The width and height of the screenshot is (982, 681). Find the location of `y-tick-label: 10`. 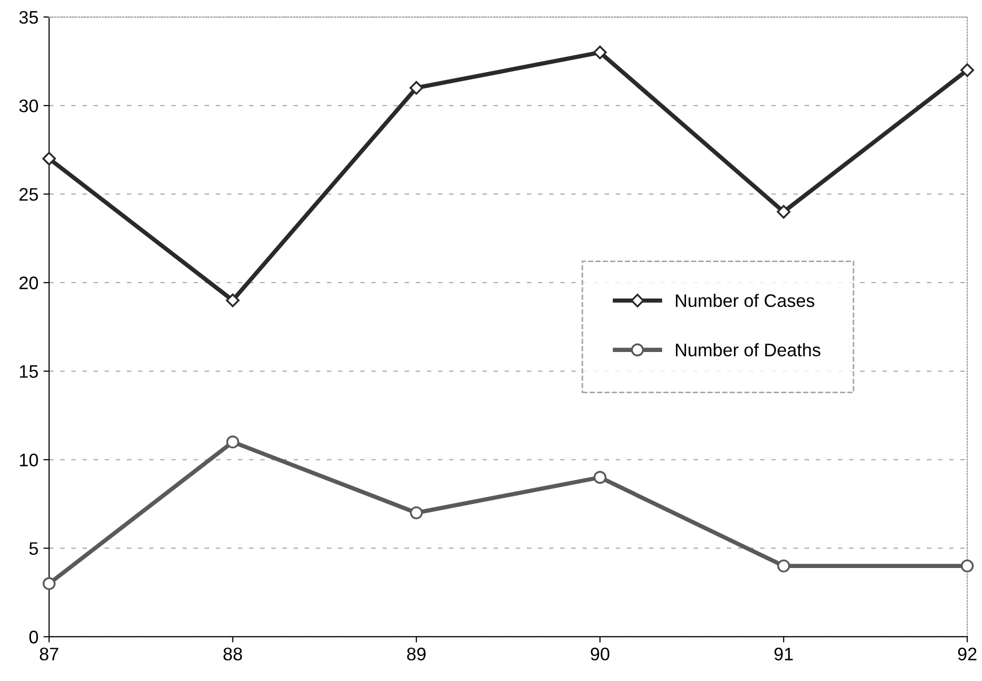

y-tick-label: 10 is located at coordinates (29, 460).